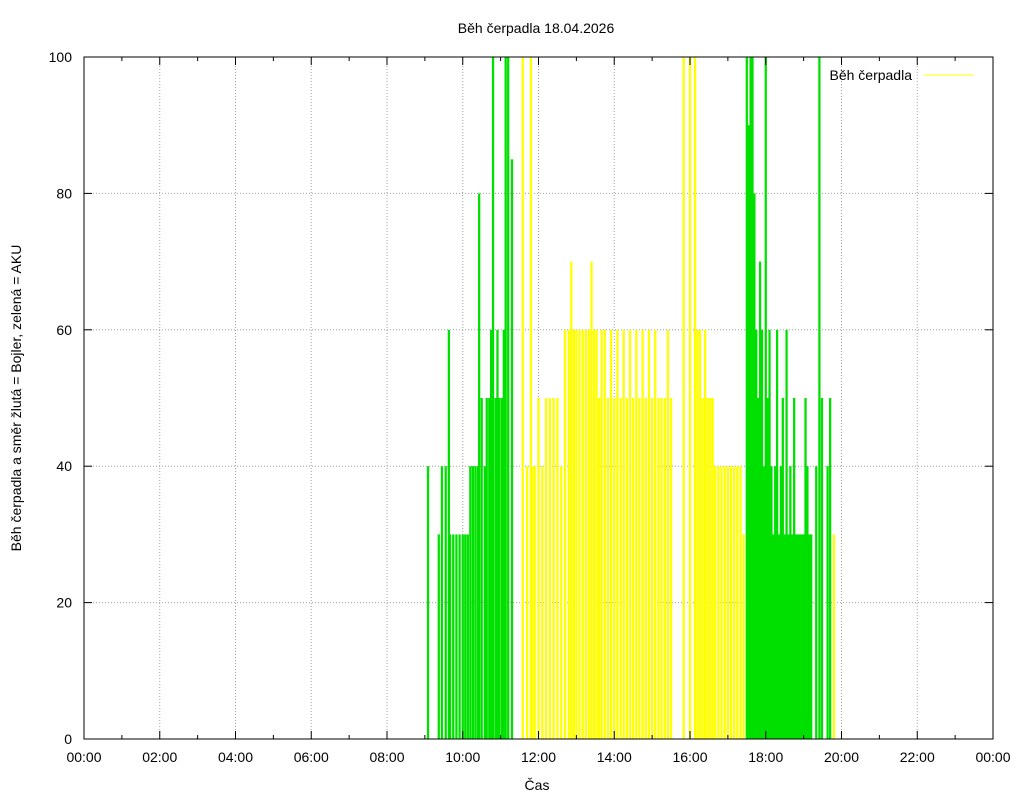  What do you see at coordinates (536, 28) in the screenshot?
I see `chart-title: Běh čerpadla 18.04.2026` at bounding box center [536, 28].